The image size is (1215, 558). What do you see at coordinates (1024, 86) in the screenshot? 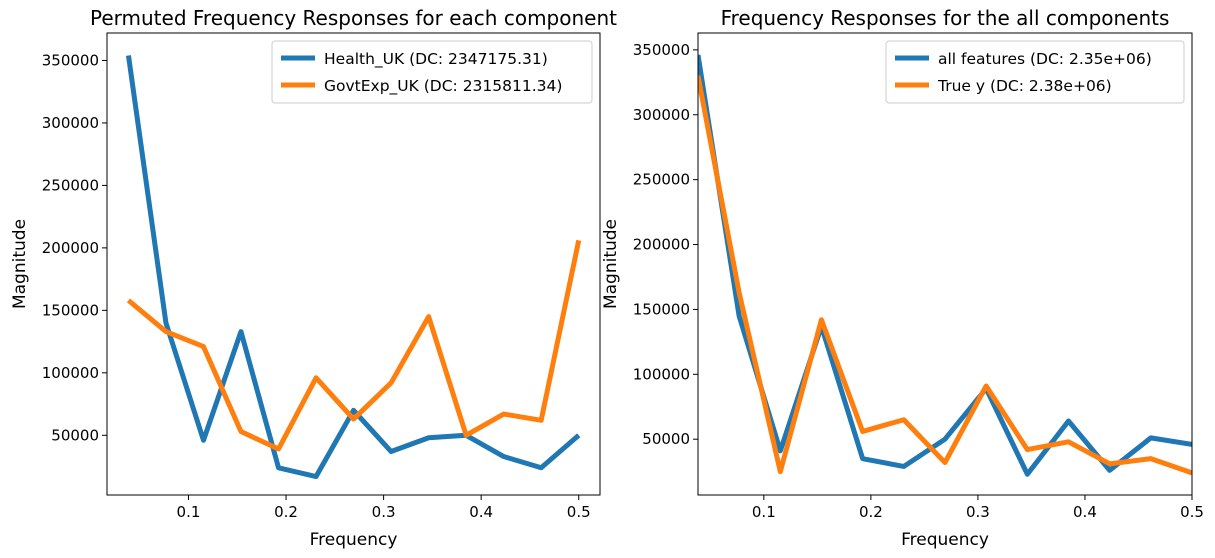
I see `legend-label-2: True y (DC: 2.38e+06)` at bounding box center [1024, 86].